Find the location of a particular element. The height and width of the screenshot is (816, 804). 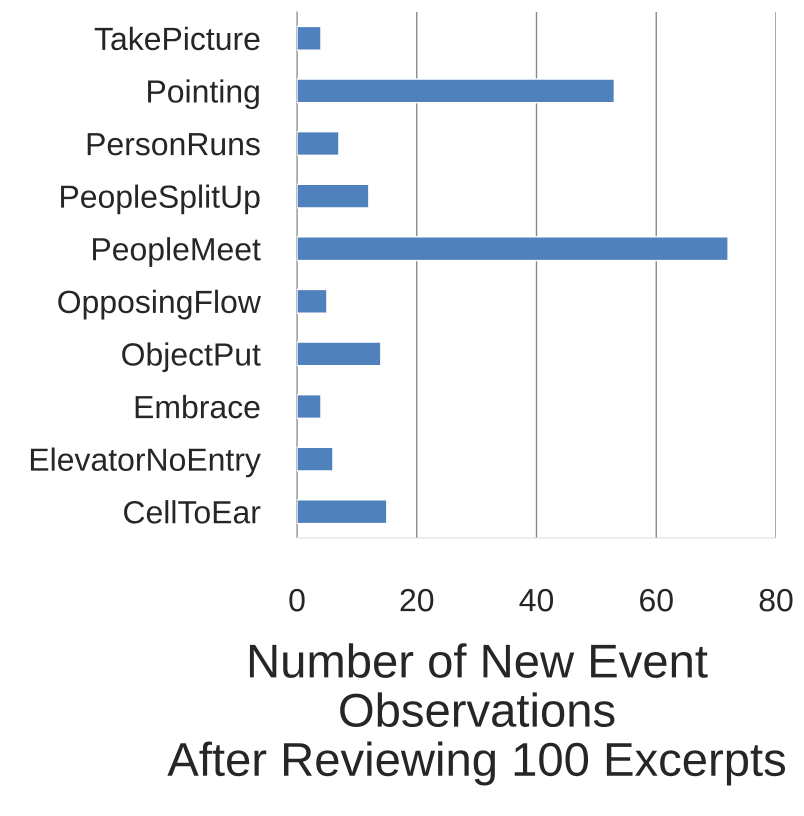

x-axis-title: Number of New Event Observations After Reviewing 100 Excerpts is located at coordinates (476, 714).